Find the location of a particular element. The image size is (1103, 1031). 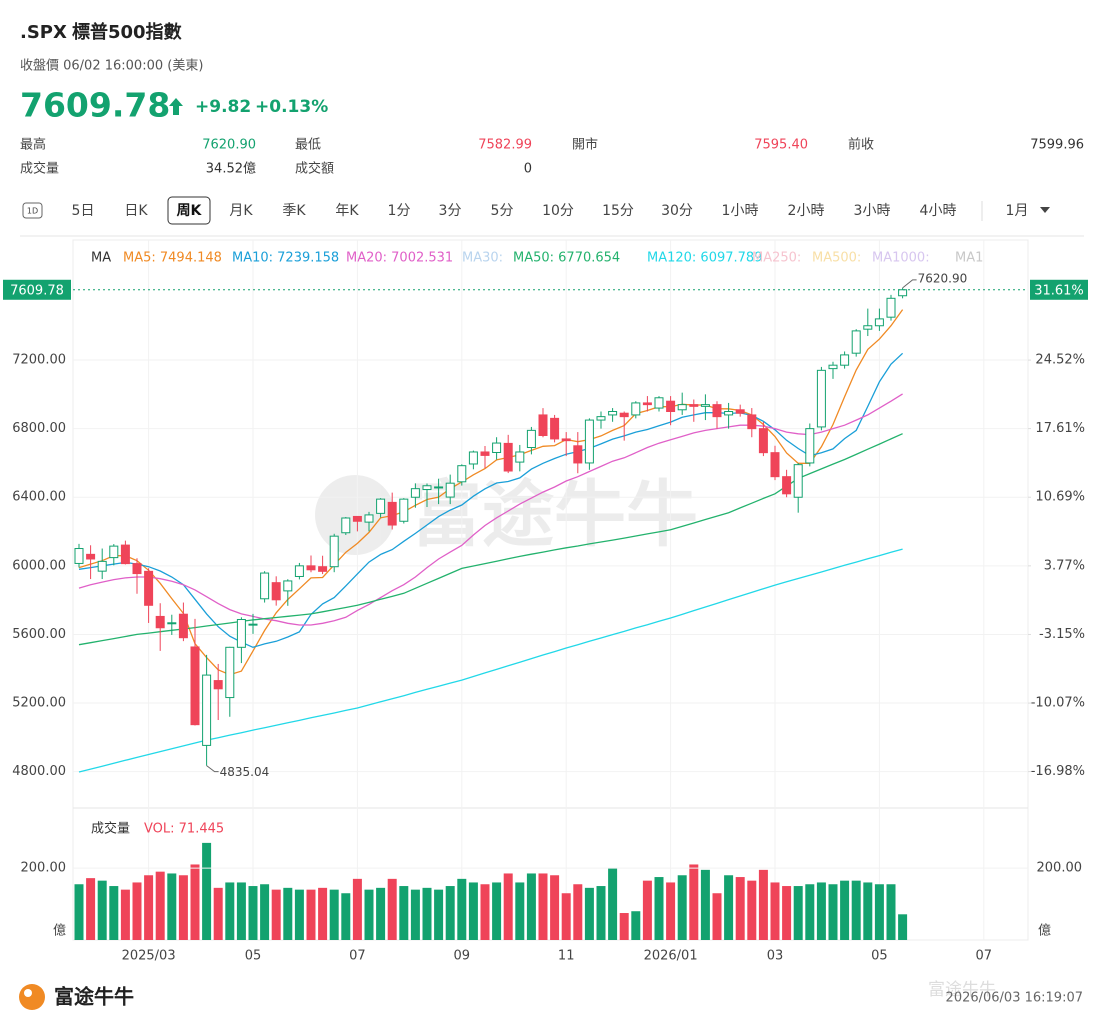

tab-selected is located at coordinates (189, 210).